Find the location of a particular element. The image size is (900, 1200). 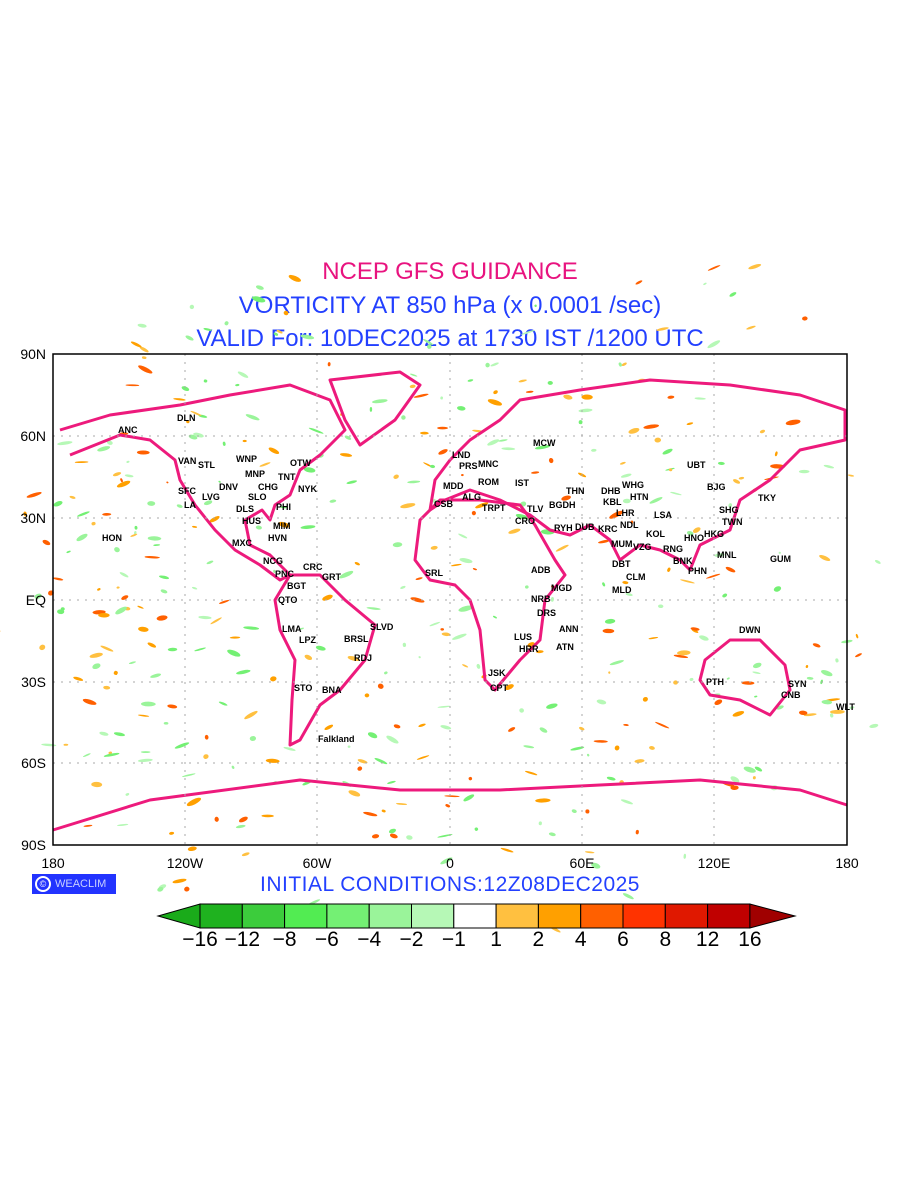

city-label: UBT is located at coordinates (696, 465).